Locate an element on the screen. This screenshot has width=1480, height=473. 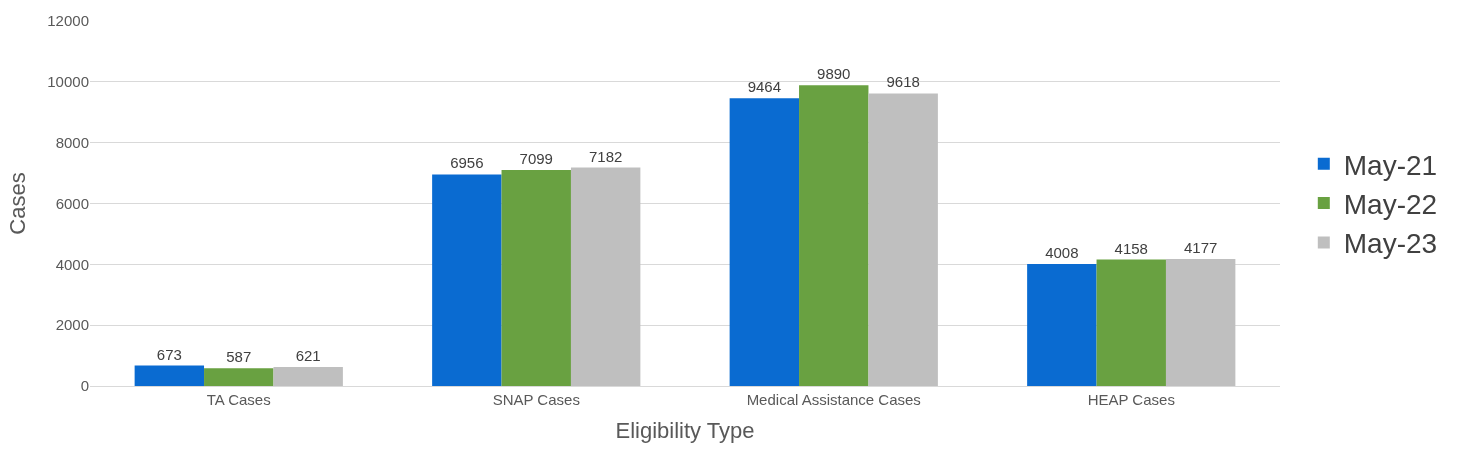
y-tick-label: 10000 is located at coordinates (68, 82).